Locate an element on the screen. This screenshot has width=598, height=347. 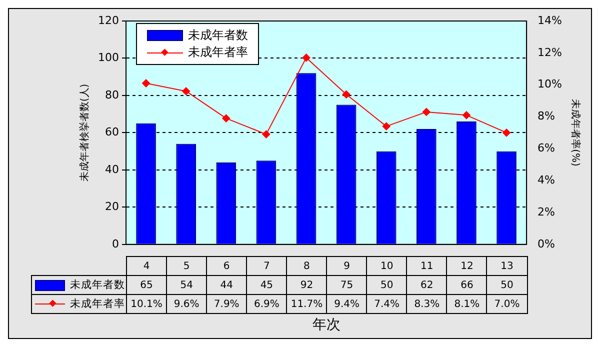
legend-label: 未成年者率 is located at coordinates (218, 52).